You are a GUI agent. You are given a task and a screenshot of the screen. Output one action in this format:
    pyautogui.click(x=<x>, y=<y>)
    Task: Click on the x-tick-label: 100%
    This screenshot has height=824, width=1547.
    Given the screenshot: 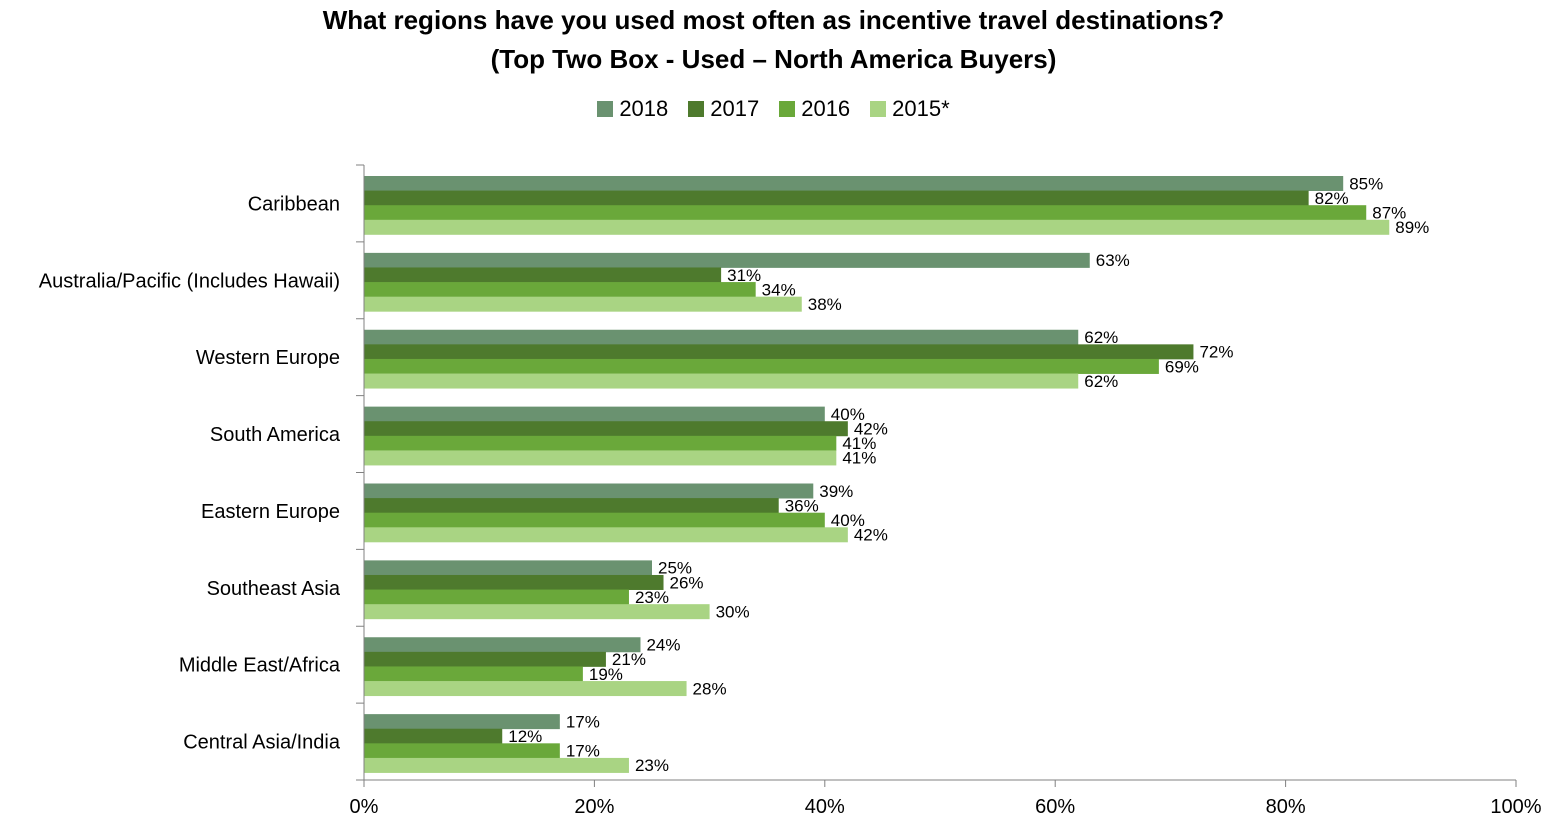 What is the action you would take?
    pyautogui.click(x=1515, y=807)
    